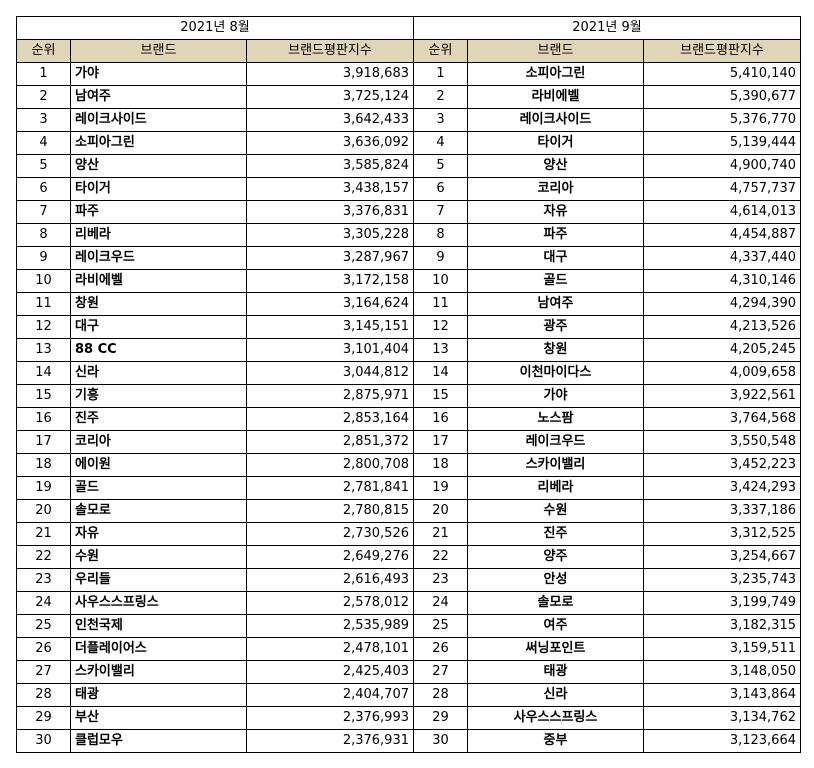 Image resolution: width=814 pixels, height=768 pixels. I want to click on table-row: 13 88 CC 3,101,404, so click(215, 350).